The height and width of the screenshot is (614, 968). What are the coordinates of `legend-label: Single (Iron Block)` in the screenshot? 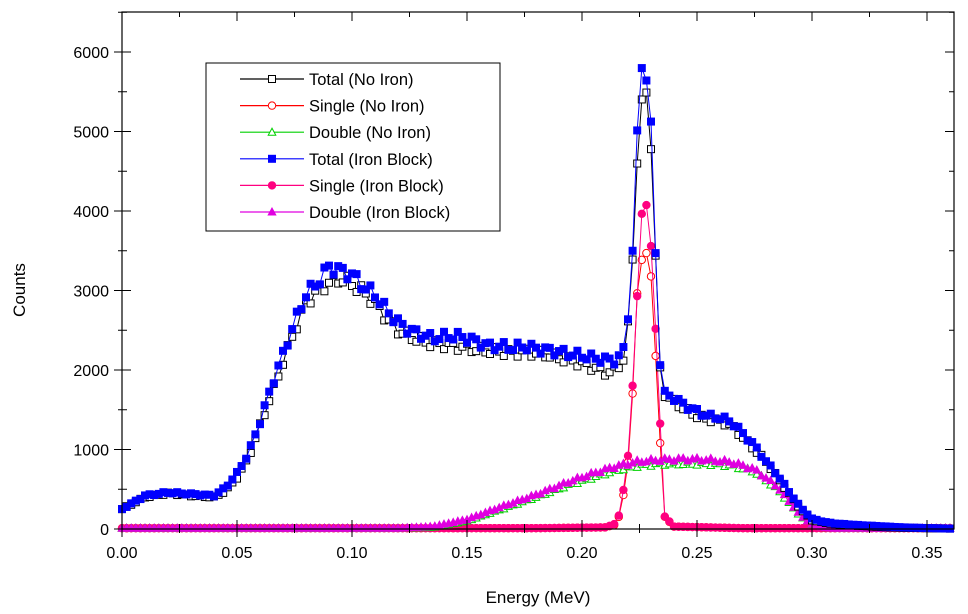 It's located at (376, 186).